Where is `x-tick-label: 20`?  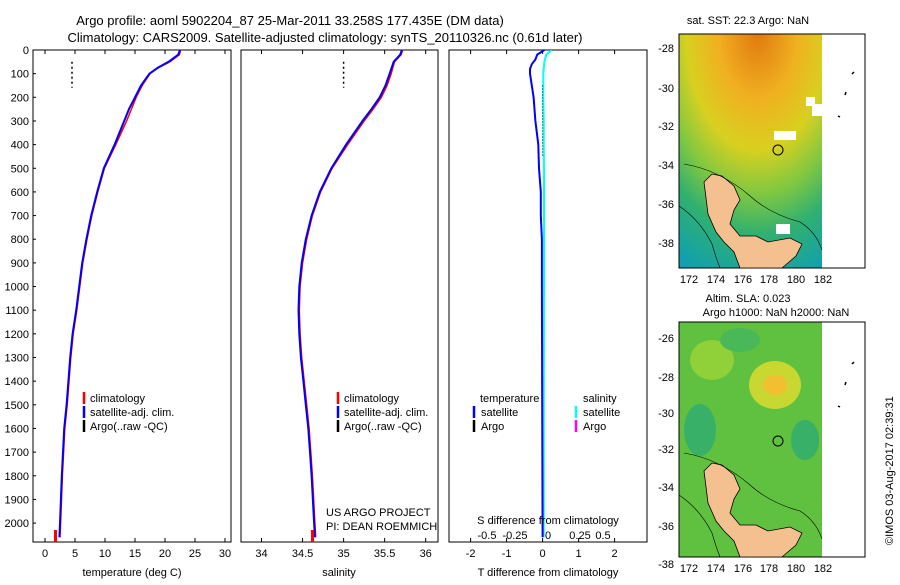 x-tick-label: 20 is located at coordinates (165, 554).